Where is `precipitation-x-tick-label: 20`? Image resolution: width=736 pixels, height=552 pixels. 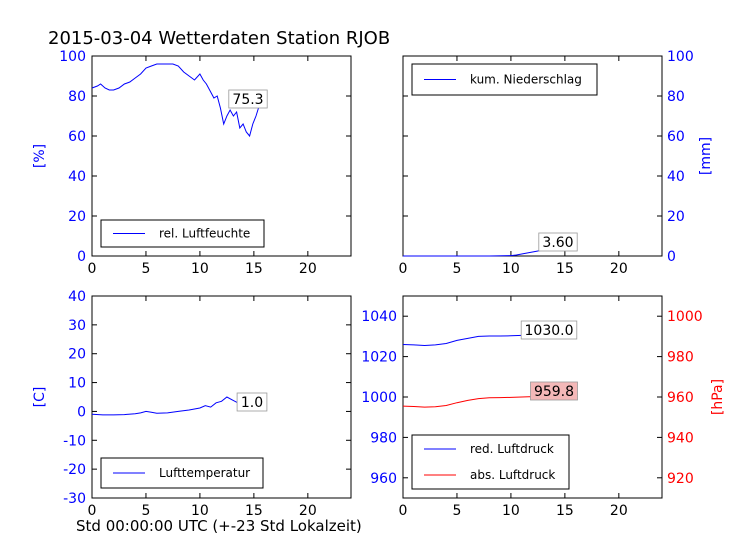 precipitation-x-tick-label: 20 is located at coordinates (619, 269).